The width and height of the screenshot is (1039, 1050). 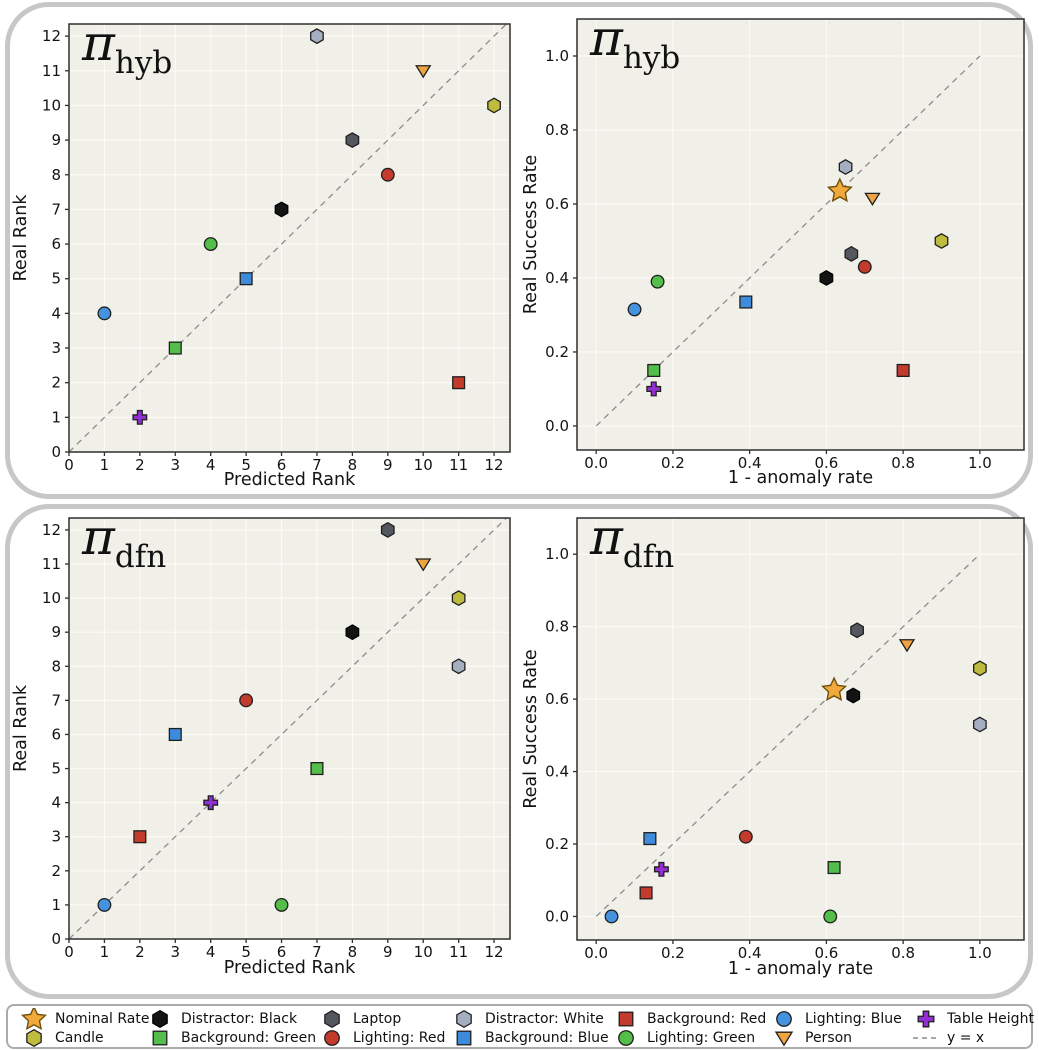 I want to click on point-distractor-black, so click(x=853, y=695).